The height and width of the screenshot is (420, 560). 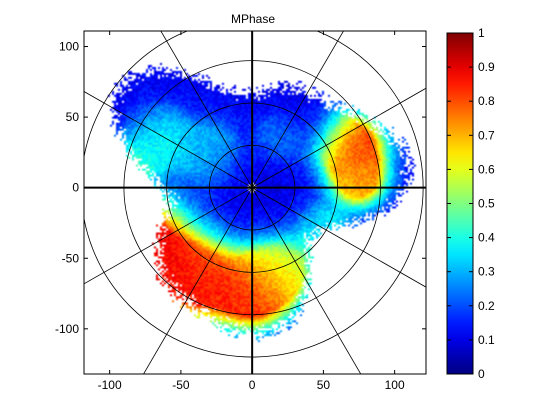 What do you see at coordinates (110, 385) in the screenshot?
I see `x-tick-label: -100` at bounding box center [110, 385].